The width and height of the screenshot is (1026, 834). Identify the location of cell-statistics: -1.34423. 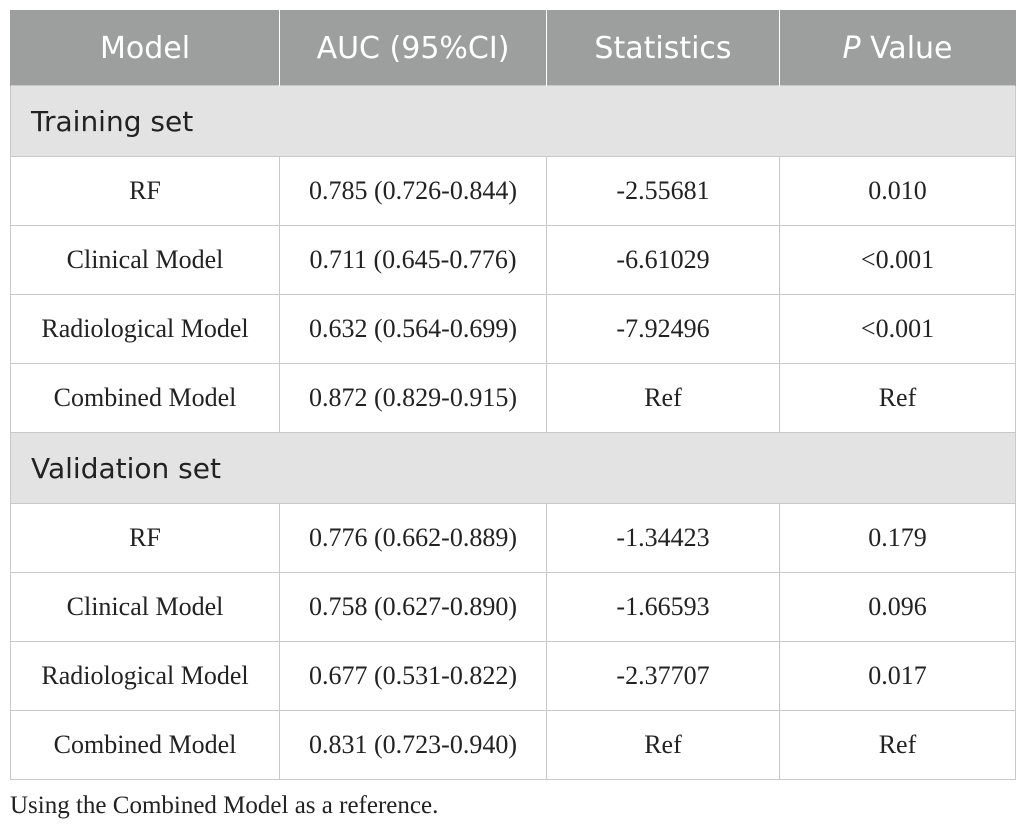
(663, 538).